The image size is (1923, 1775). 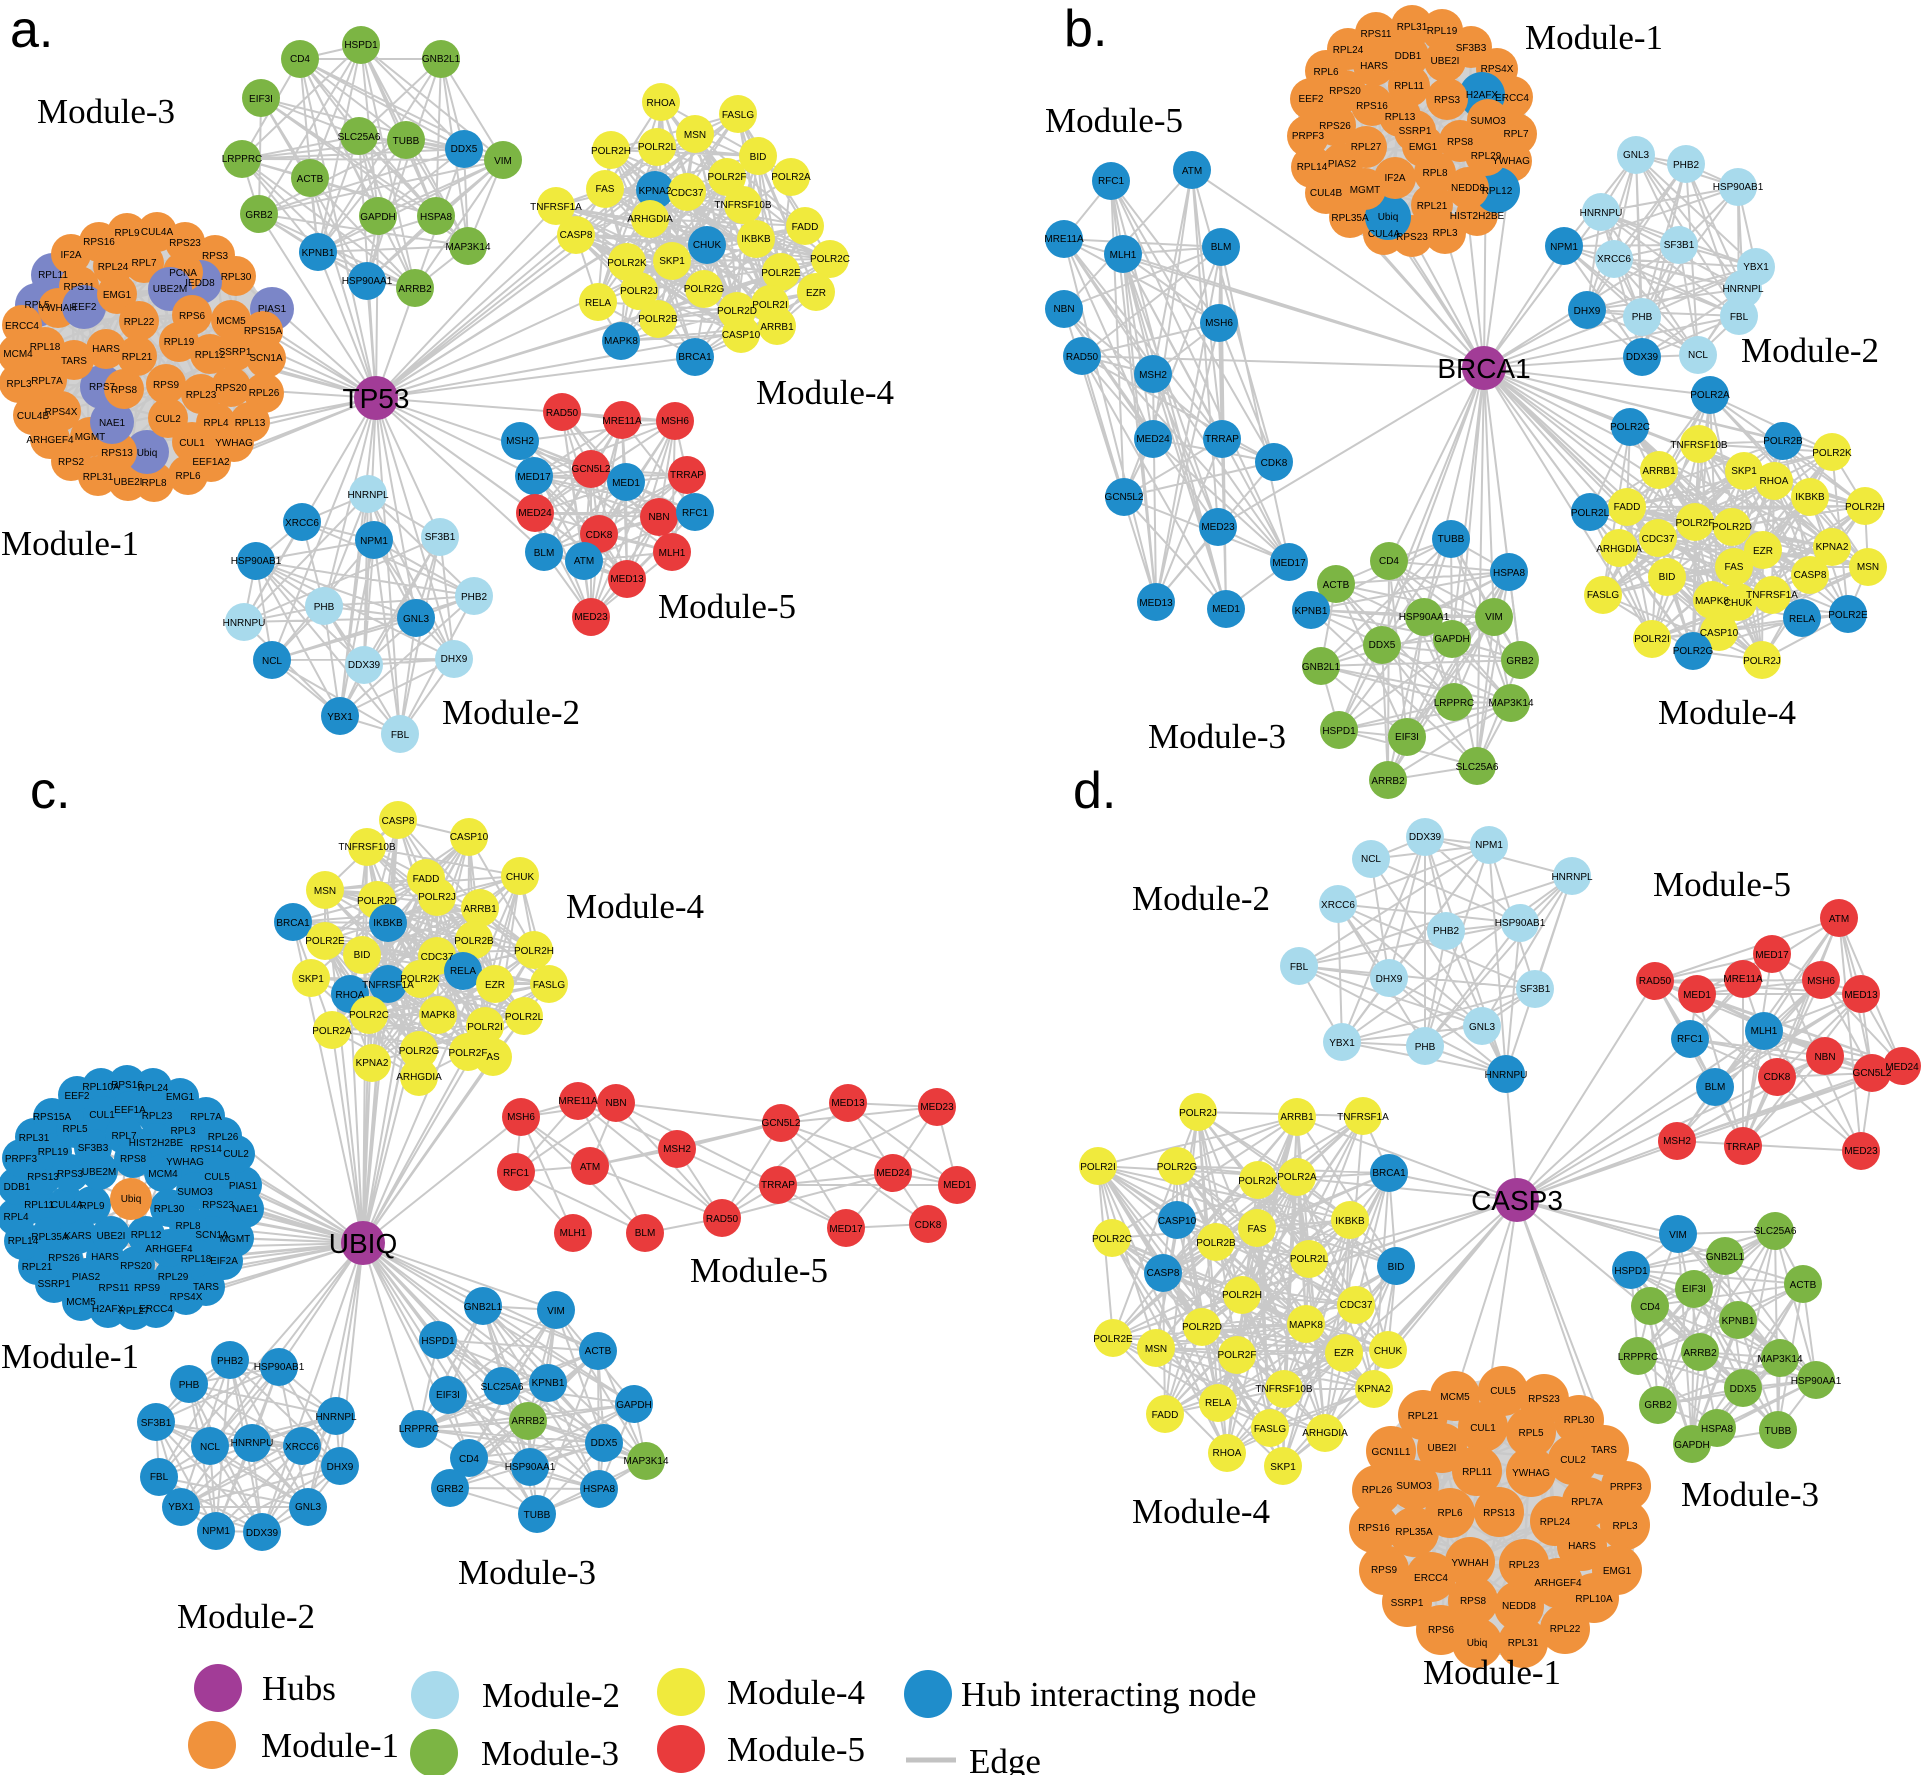 I want to click on svg-text: UBE2M, so click(x=99, y=1172).